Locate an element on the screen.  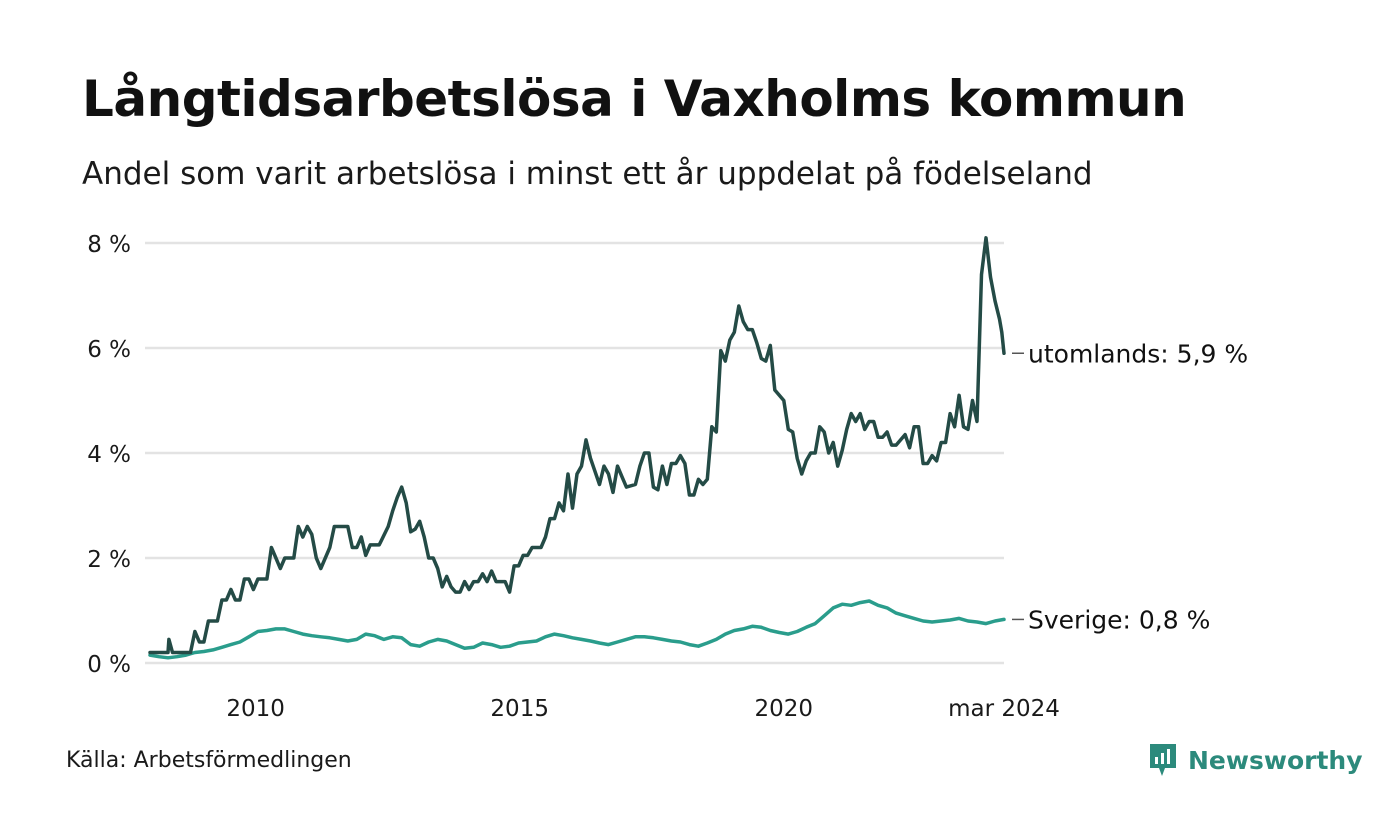
brand: Newsworthy is located at coordinates (1255, 760).